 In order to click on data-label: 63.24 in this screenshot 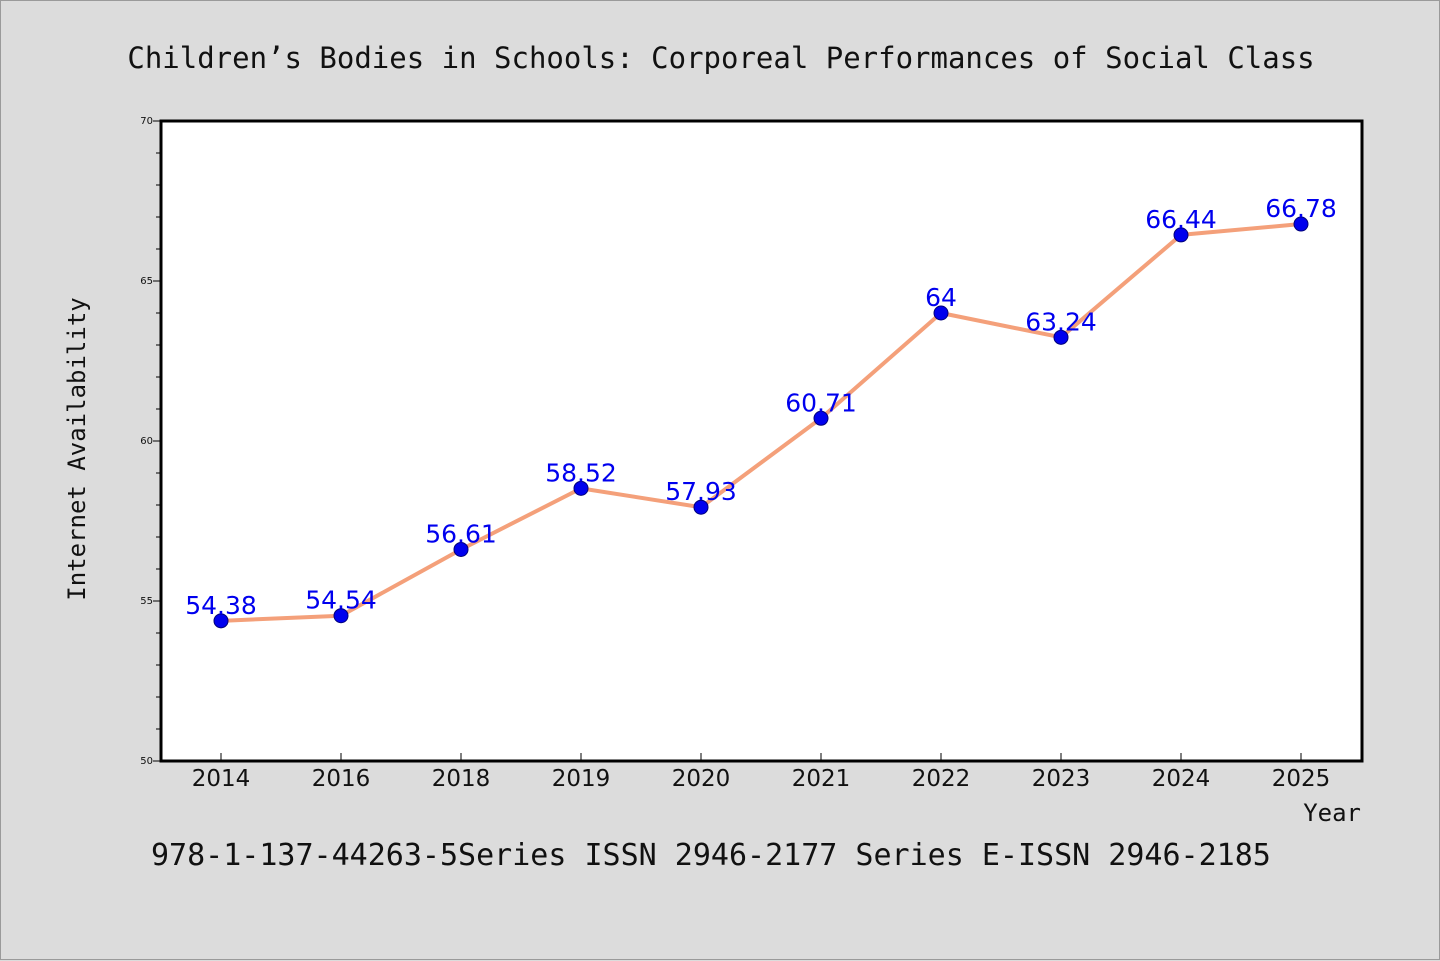, I will do `click(1061, 321)`.